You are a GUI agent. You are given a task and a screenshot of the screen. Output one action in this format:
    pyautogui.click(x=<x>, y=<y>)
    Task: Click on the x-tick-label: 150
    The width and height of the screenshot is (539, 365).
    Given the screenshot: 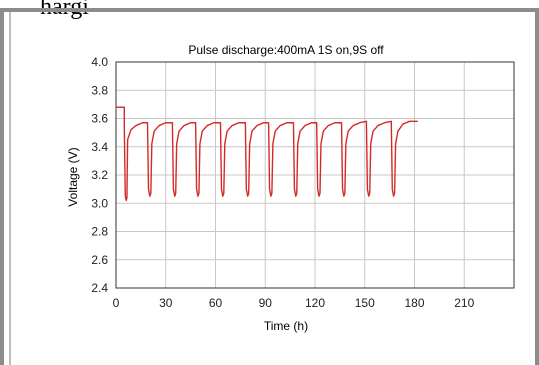 What is the action you would take?
    pyautogui.click(x=365, y=303)
    